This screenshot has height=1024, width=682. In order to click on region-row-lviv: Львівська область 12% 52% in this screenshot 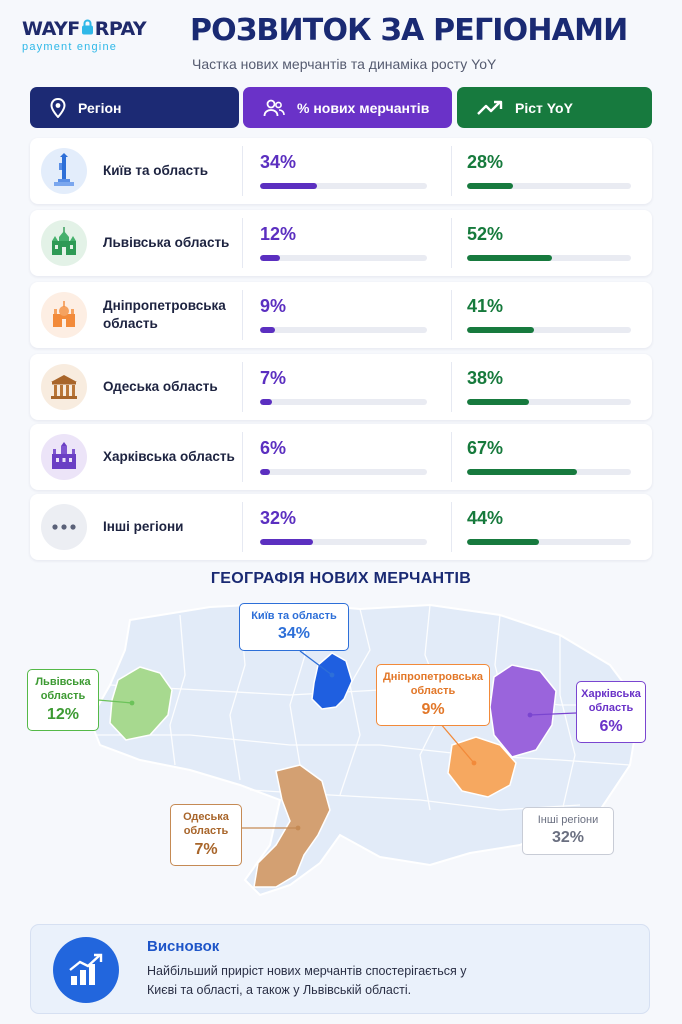, I will do `click(341, 243)`.